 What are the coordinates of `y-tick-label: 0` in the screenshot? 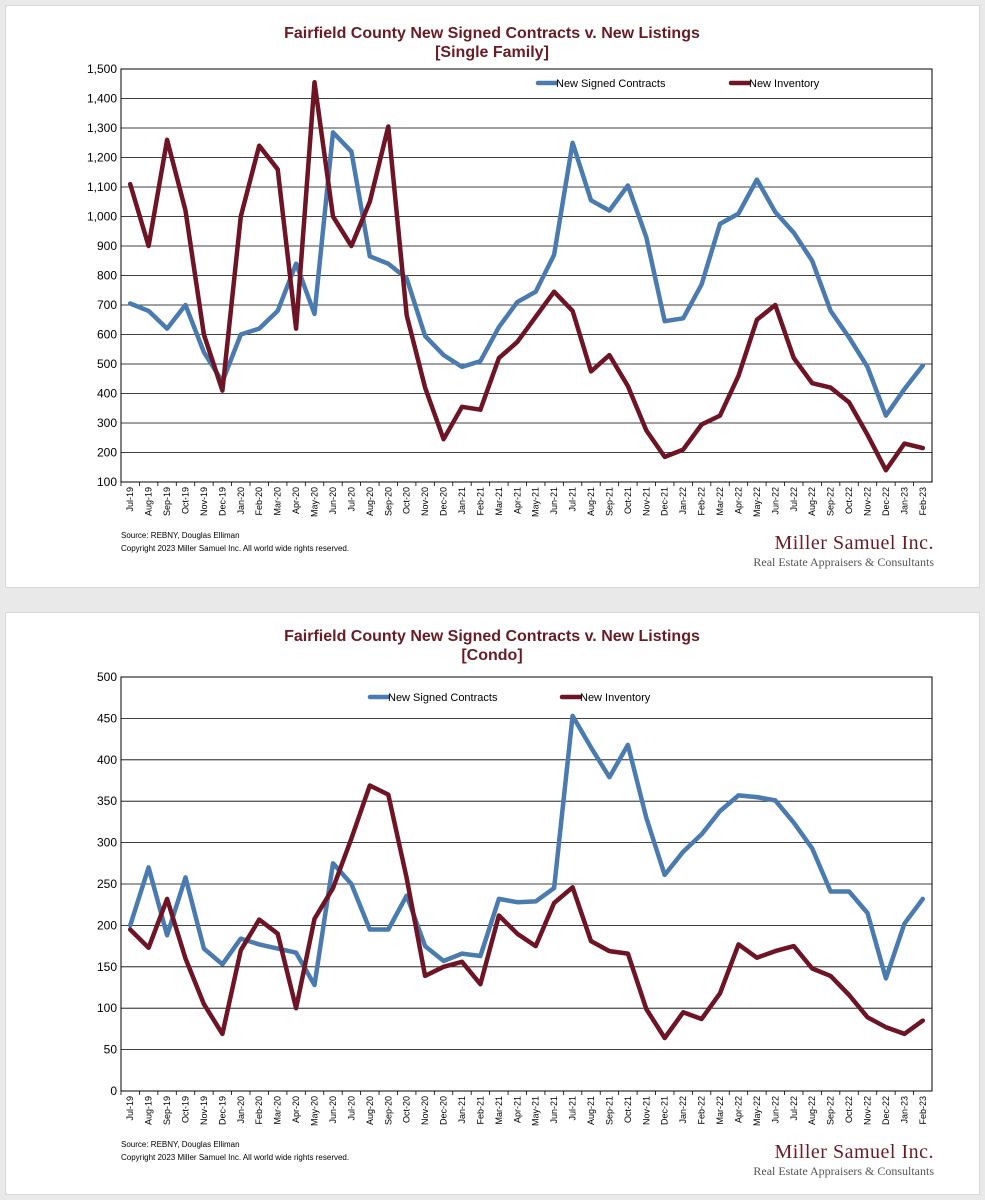 It's located at (113, 1091).